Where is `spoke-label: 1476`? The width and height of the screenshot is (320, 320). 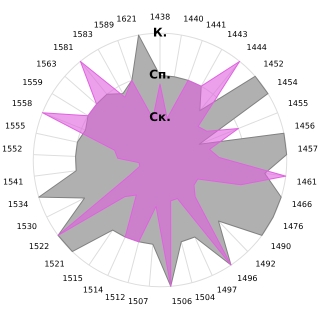 spoke-label: 1476 is located at coordinates (293, 226).